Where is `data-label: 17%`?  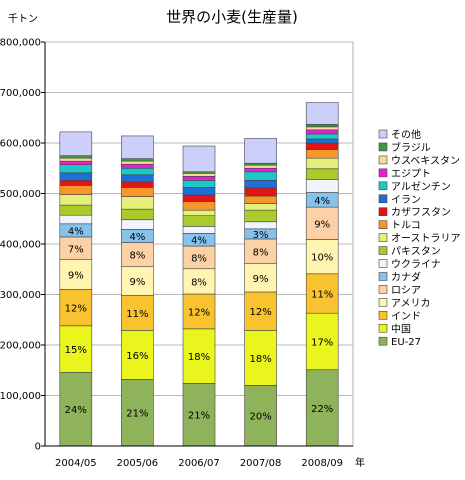
data-label: 17% is located at coordinates (322, 342).